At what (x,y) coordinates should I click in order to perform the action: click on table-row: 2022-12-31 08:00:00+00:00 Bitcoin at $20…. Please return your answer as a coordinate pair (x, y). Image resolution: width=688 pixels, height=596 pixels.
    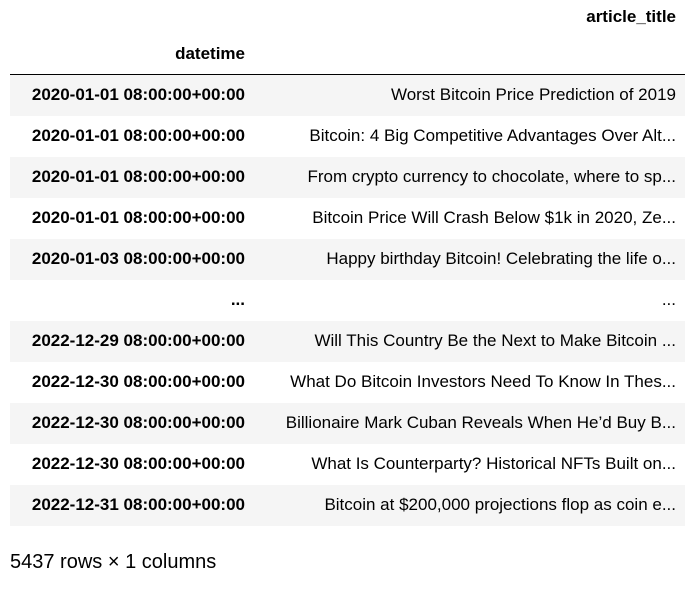
    Looking at the image, I should click on (347, 505).